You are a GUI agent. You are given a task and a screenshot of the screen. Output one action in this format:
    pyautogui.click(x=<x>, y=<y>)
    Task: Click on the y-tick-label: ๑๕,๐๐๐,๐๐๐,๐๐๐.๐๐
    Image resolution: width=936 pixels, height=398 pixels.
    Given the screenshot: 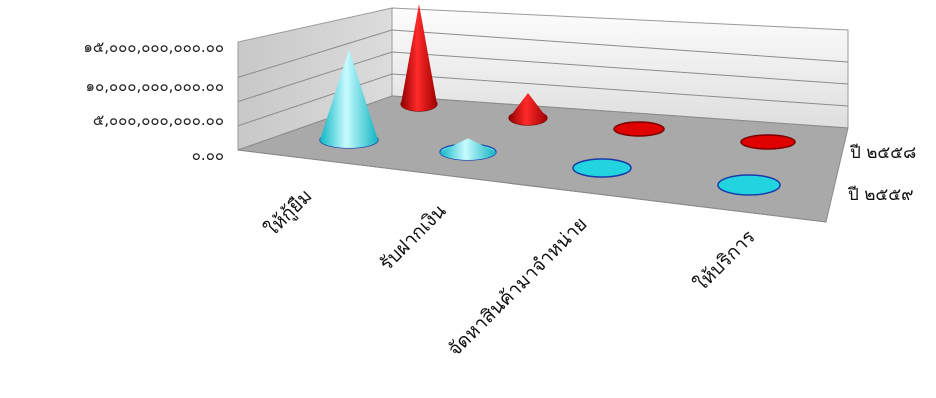 What is the action you would take?
    pyautogui.click(x=153, y=47)
    